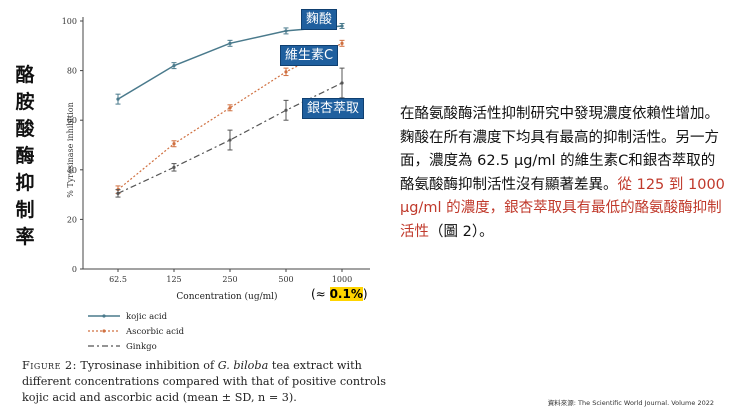 This screenshot has width=740, height=416. I want to click on y-tick-label: 20, so click(72, 219).